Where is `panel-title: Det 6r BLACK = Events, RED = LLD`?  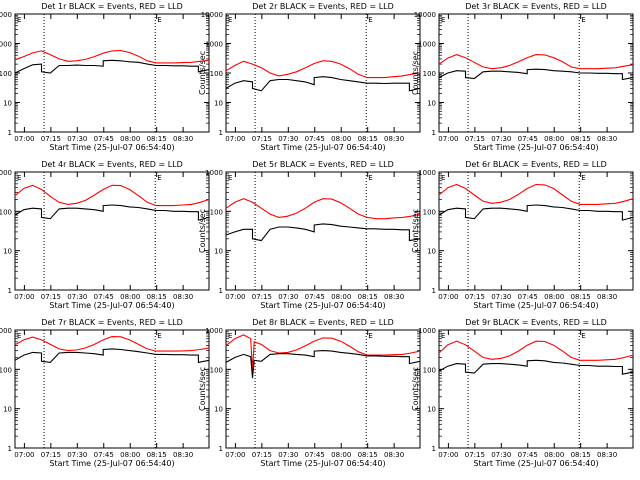
panel-title: Det 6r BLACK = Events, RED = LLD is located at coordinates (536, 164).